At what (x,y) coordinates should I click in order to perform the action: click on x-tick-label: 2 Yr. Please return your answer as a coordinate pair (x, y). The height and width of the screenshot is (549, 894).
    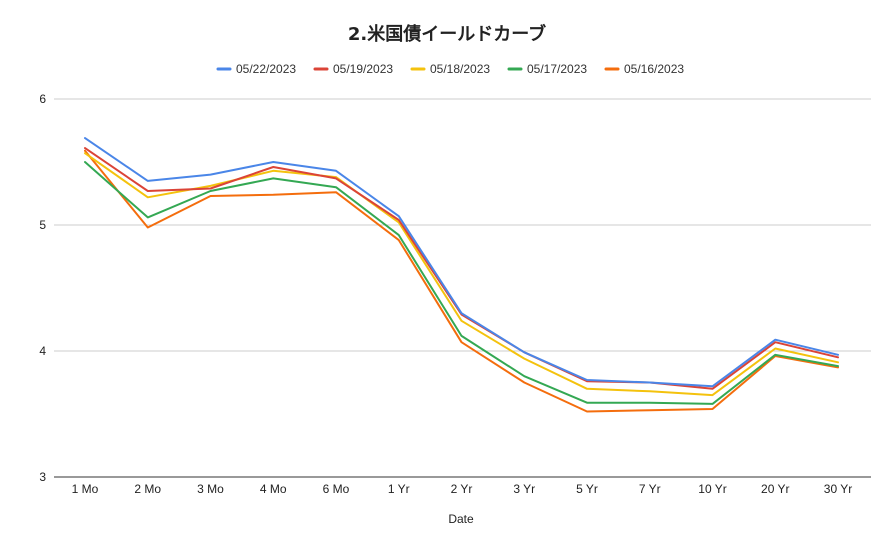
    Looking at the image, I should click on (462, 489).